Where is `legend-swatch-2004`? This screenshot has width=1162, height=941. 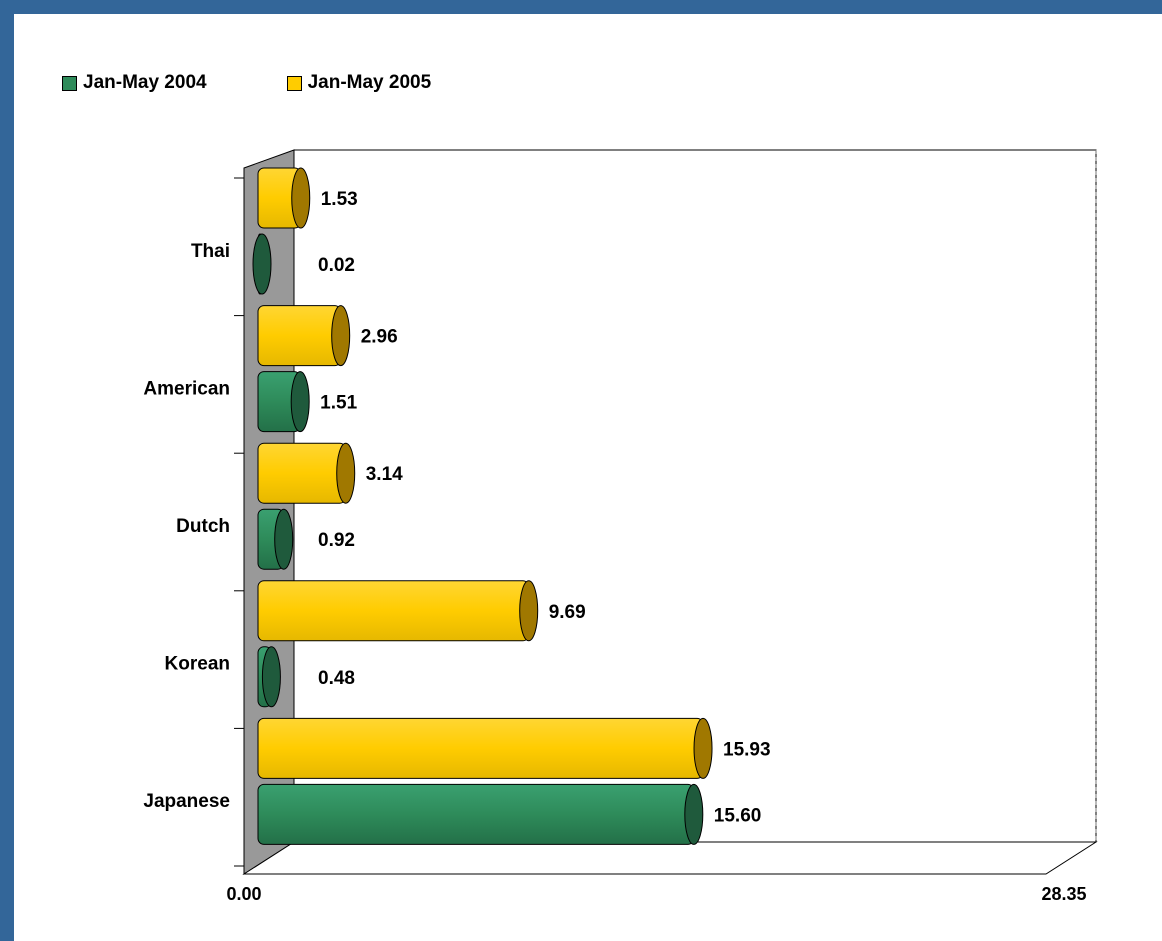 legend-swatch-2004 is located at coordinates (69, 83).